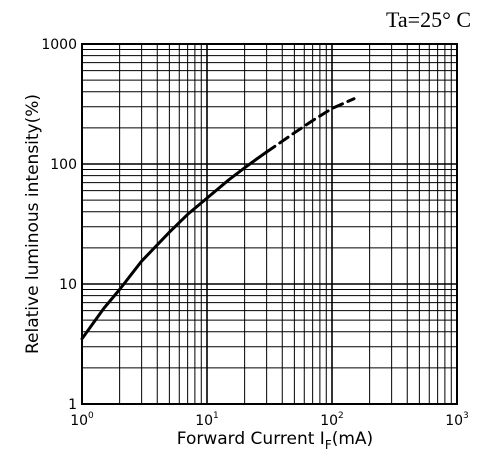 The height and width of the screenshot is (456, 500). I want to click on y-tick-label: 100, so click(63, 165).